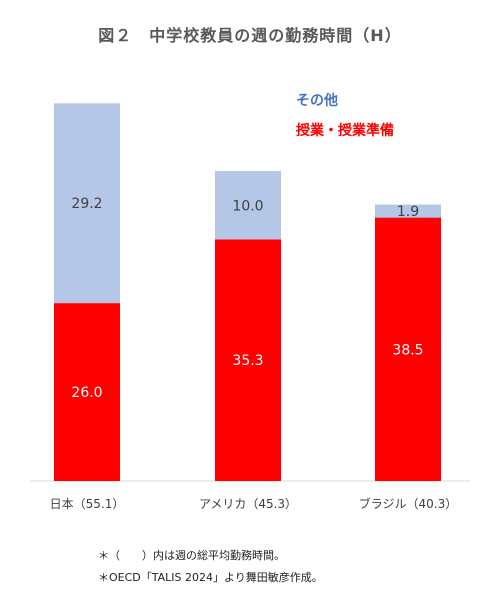 This screenshot has width=500, height=614. Describe the element at coordinates (87, 504) in the screenshot. I see `category-label-0: 日本（55.1）` at that location.